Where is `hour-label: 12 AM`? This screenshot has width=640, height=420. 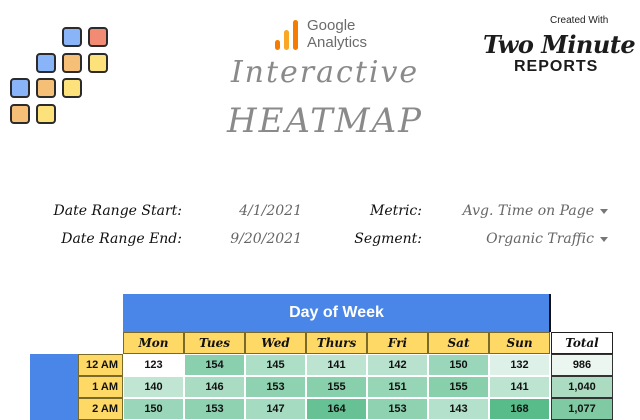
hour-label: 12 AM is located at coordinates (100, 365).